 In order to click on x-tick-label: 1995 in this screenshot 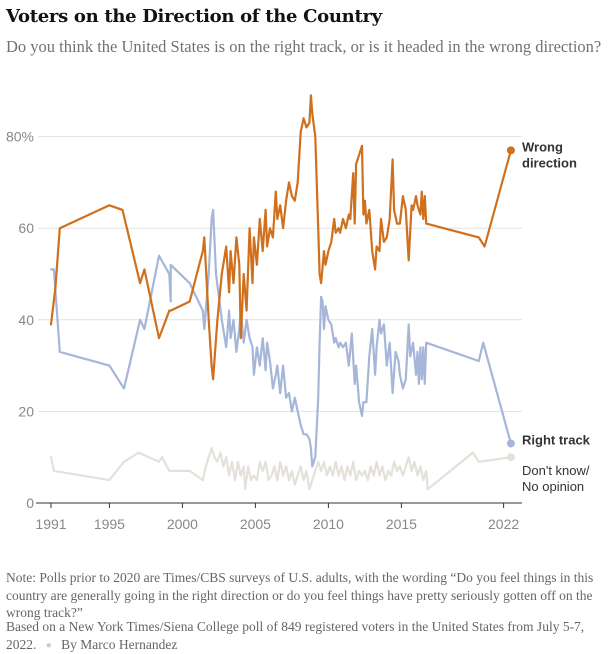, I will do `click(109, 524)`.